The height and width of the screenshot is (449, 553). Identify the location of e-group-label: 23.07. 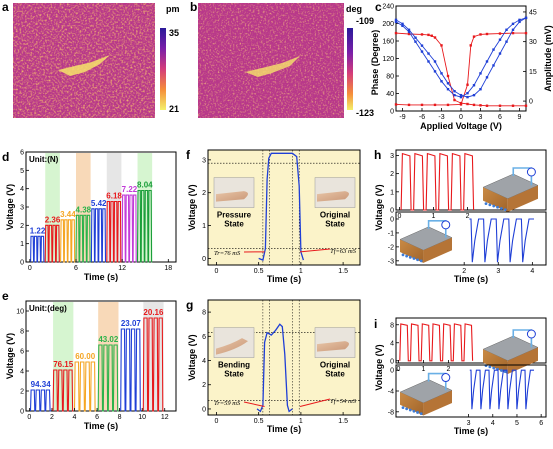
(131, 323).